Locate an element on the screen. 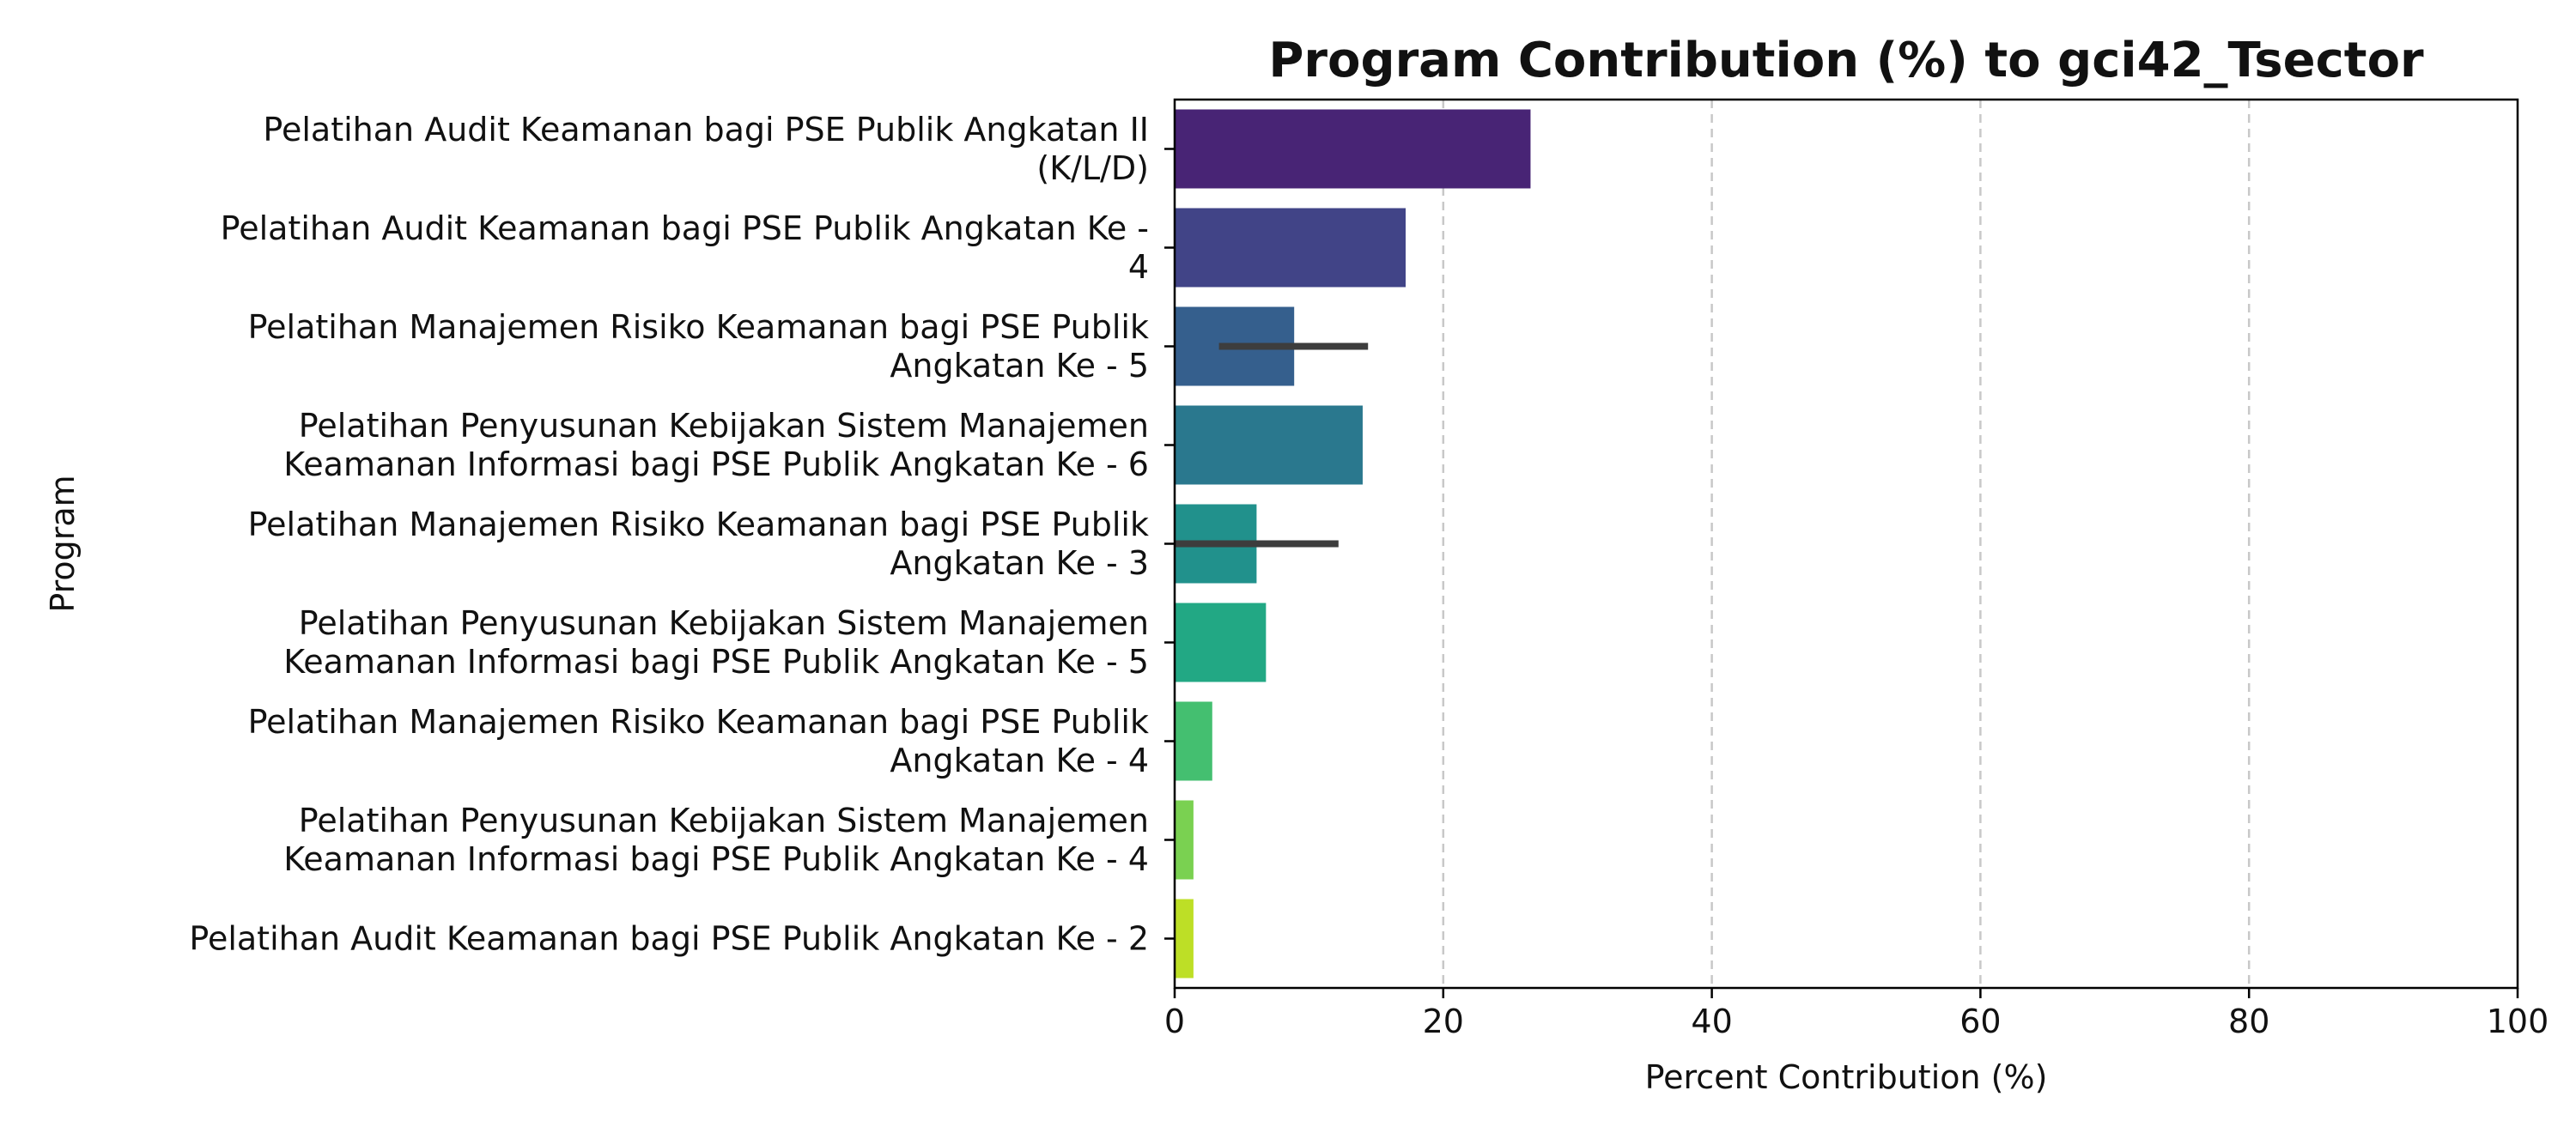  x-tick-label: 0 is located at coordinates (1174, 1021).